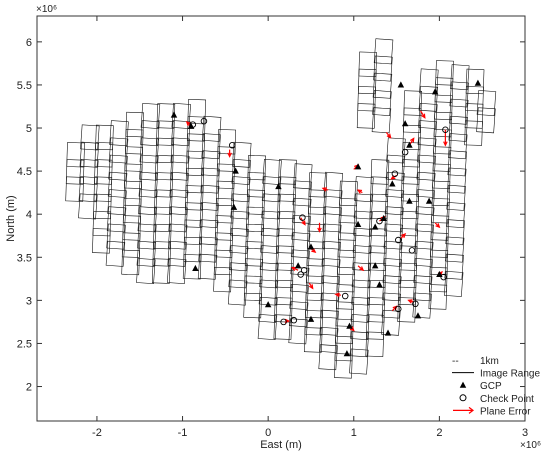 The width and height of the screenshot is (550, 457). What do you see at coordinates (24, 344) in the screenshot?
I see `y-tick-label: 2.5` at bounding box center [24, 344].